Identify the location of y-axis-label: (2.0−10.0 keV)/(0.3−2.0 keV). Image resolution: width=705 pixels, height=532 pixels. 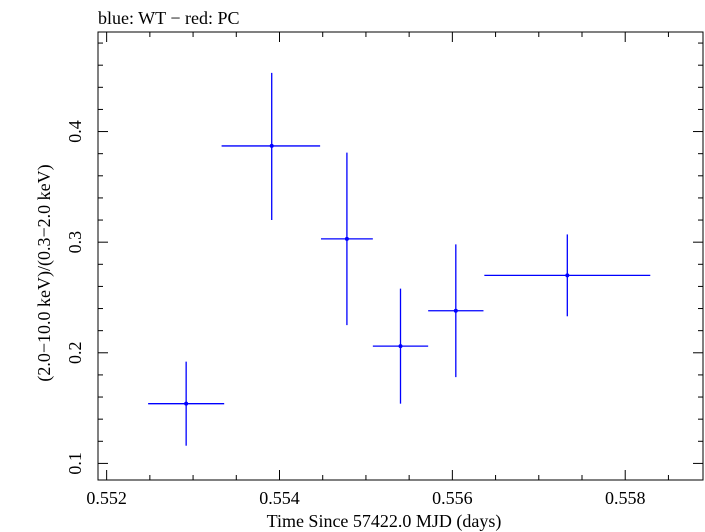
(44, 272).